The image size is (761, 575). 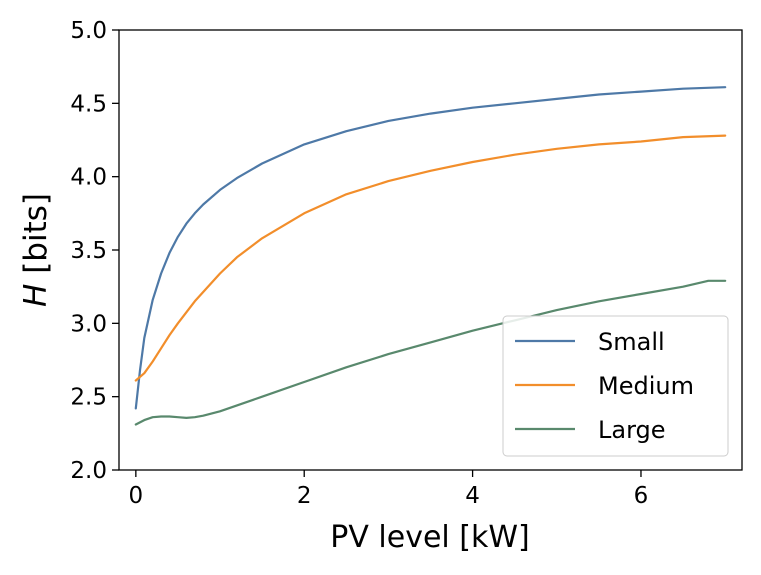 I want to click on legend: Small Medium Large, so click(x=615, y=386).